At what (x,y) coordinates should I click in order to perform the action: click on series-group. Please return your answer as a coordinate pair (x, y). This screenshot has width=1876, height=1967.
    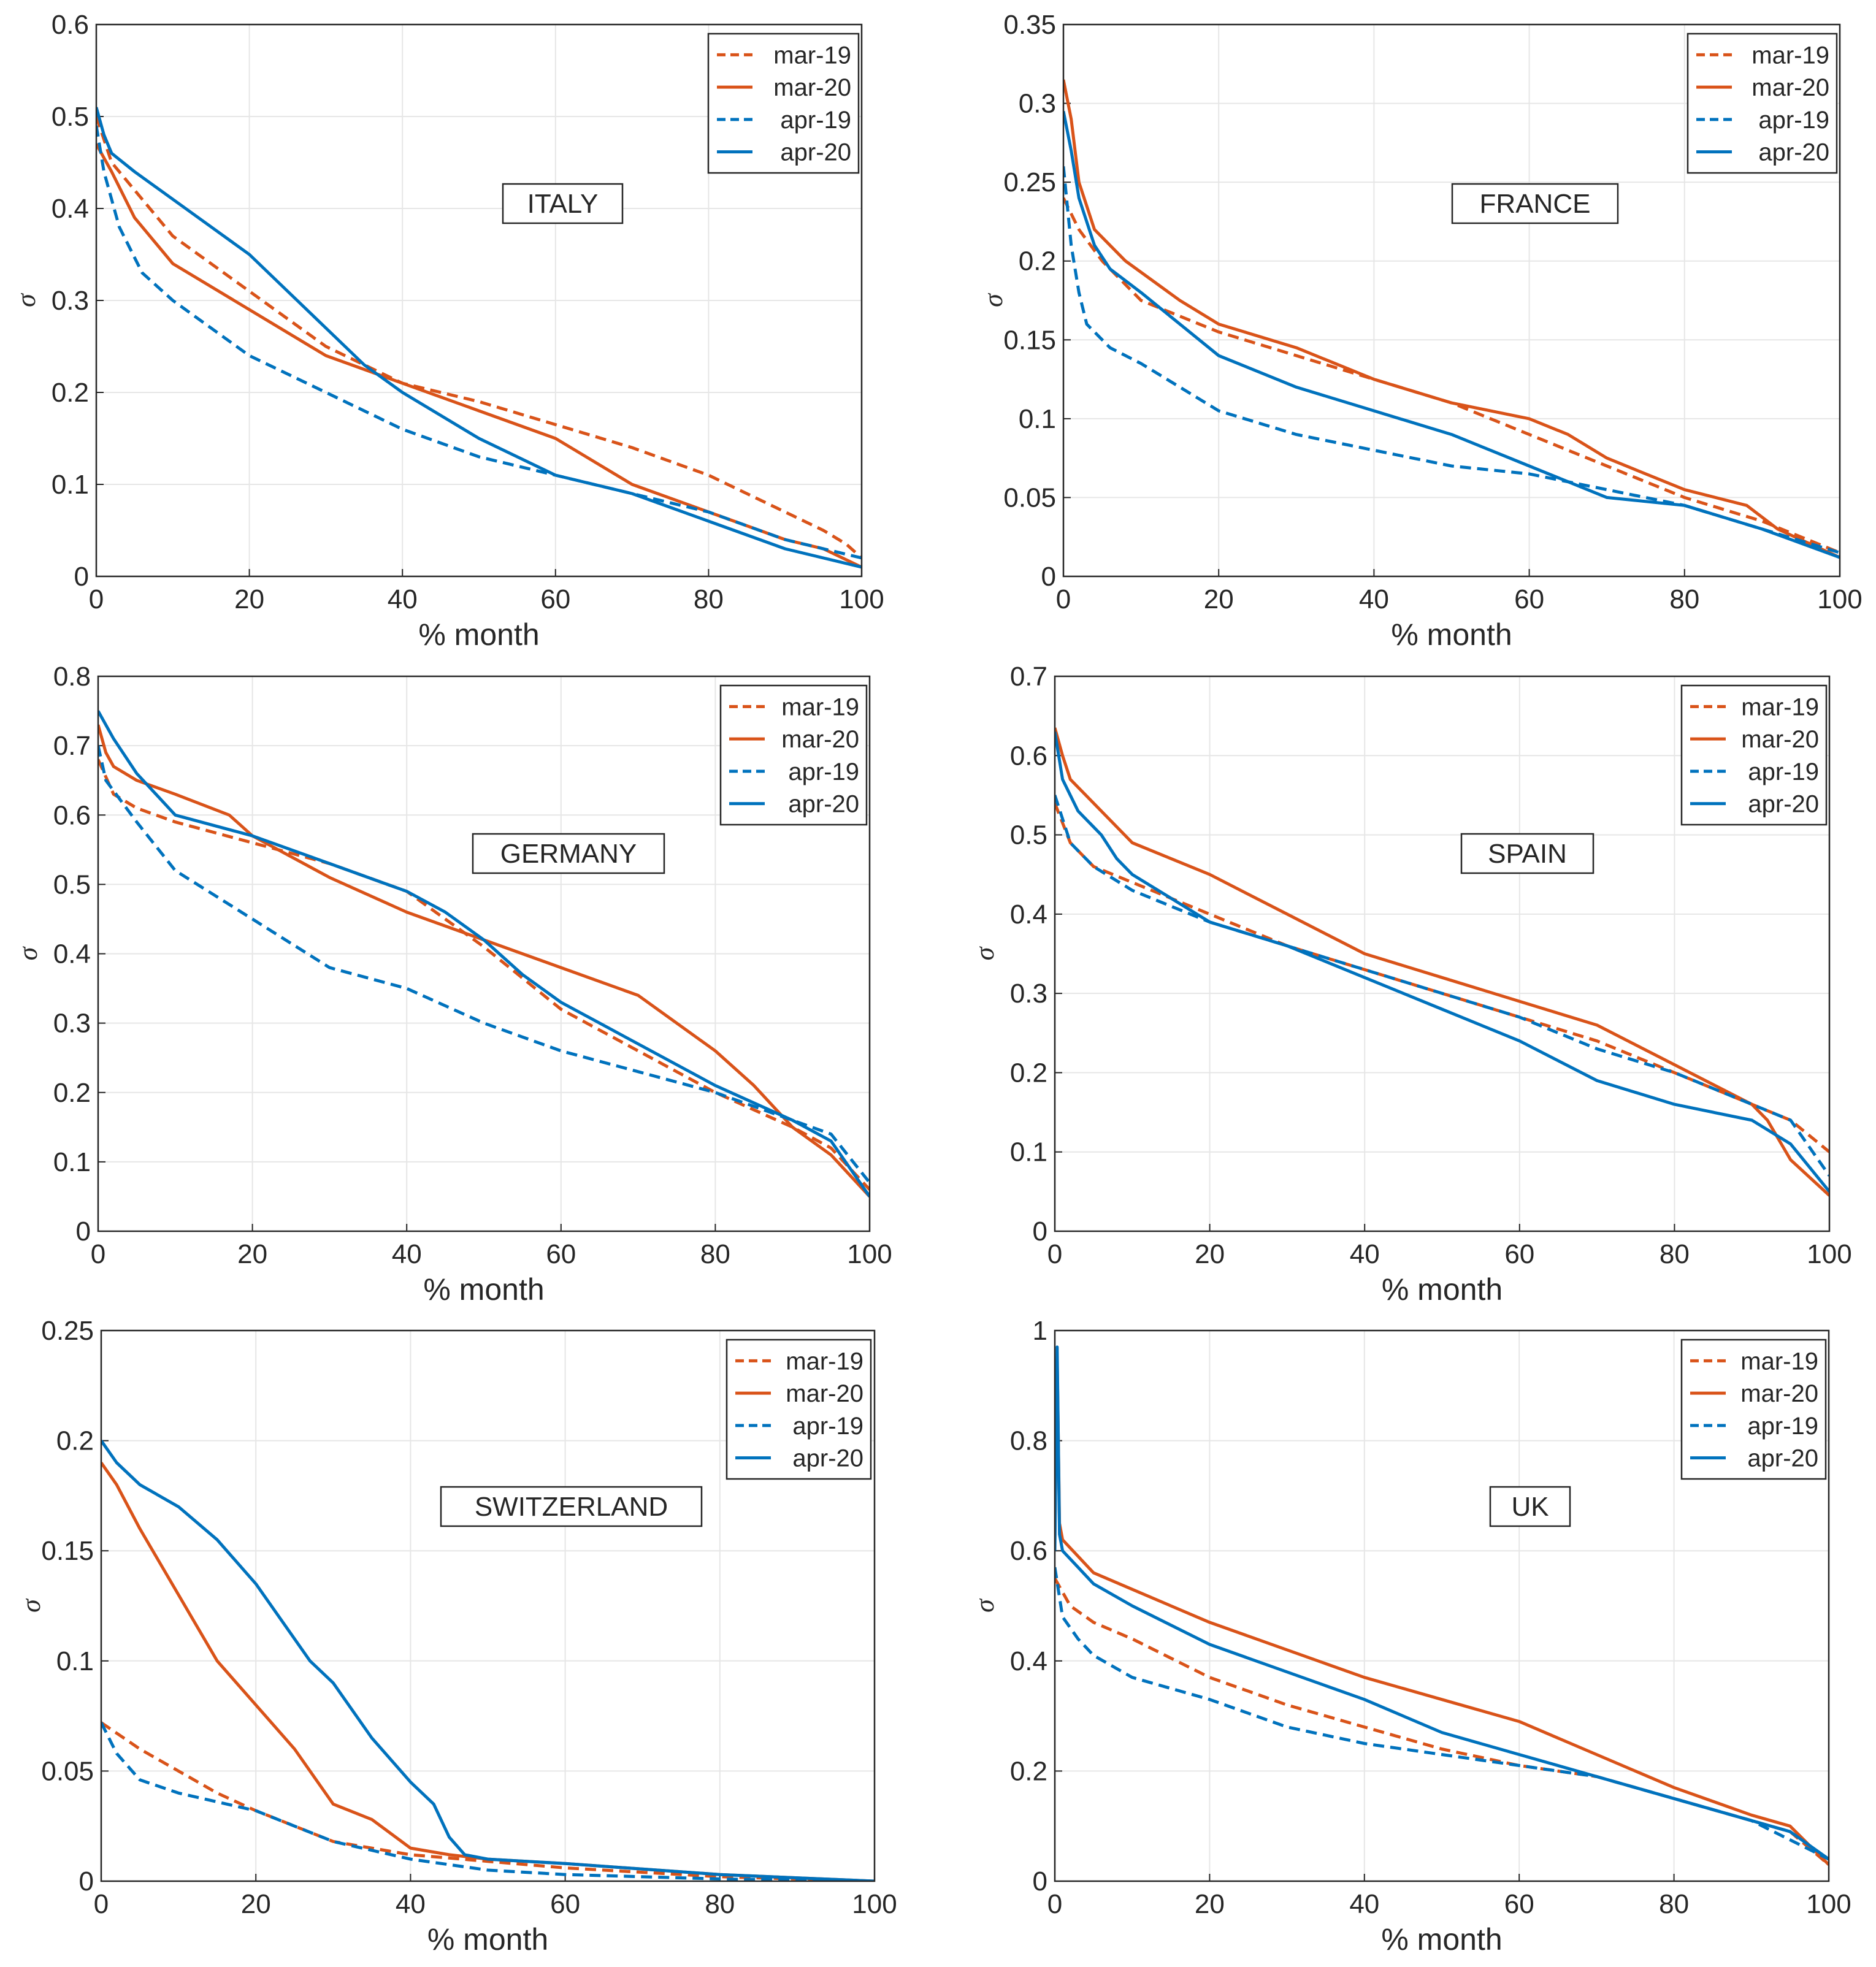
    Looking at the image, I should click on (1442, 962).